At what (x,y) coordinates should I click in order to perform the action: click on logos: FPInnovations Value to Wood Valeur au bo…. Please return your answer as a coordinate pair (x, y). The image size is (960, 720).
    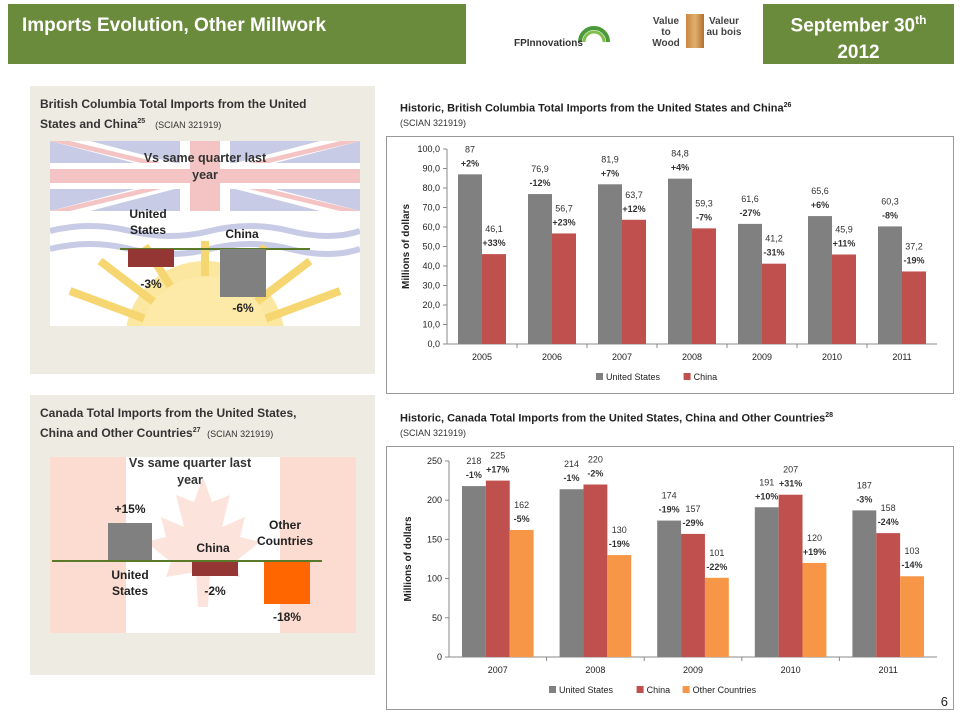
    Looking at the image, I should click on (635, 35).